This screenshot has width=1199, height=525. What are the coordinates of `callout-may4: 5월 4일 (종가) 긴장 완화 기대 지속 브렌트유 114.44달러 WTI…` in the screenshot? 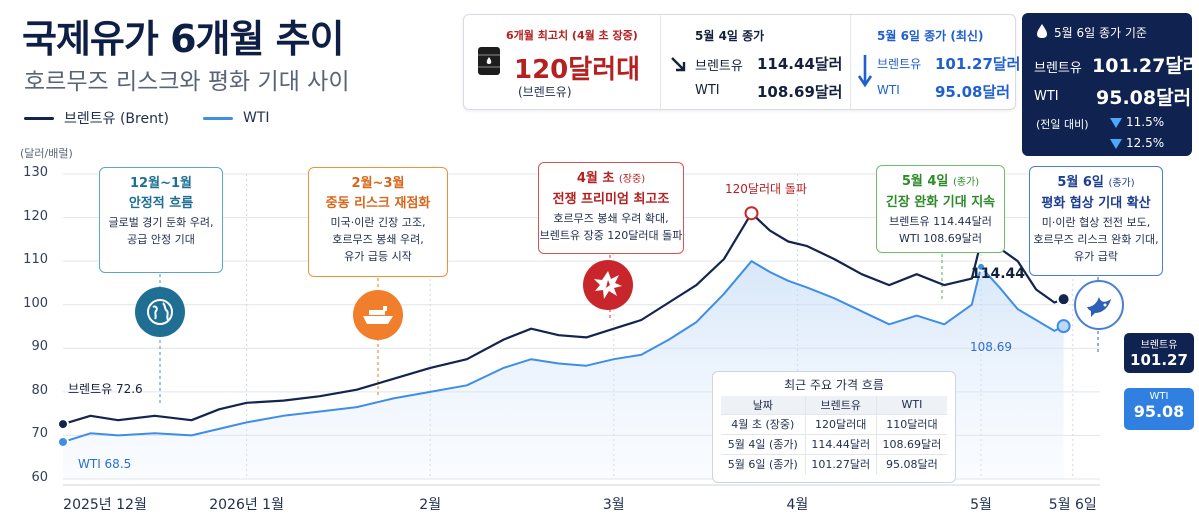 It's located at (940, 209).